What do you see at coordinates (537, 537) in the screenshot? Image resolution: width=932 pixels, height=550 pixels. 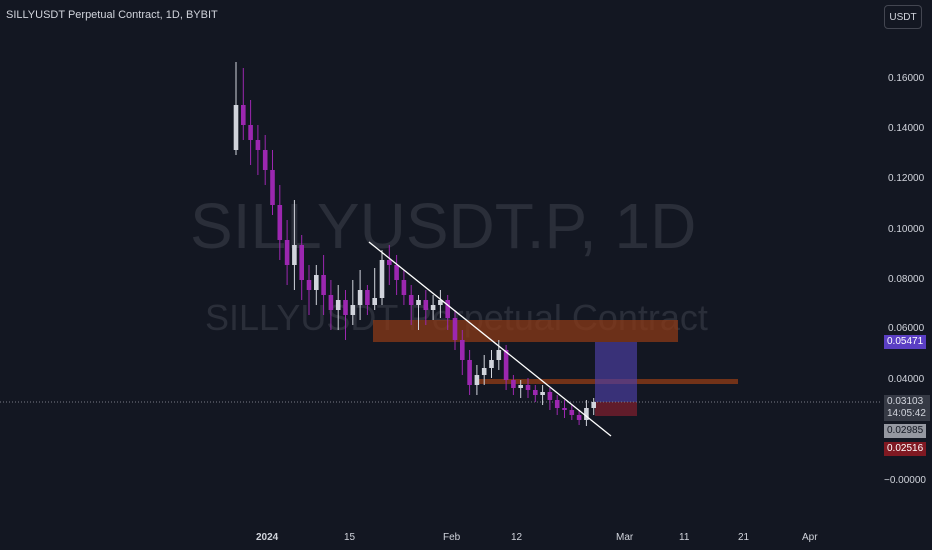 I see `x-axis: 2024 15 Feb 12 Mar 11 21 Apr` at bounding box center [537, 537].